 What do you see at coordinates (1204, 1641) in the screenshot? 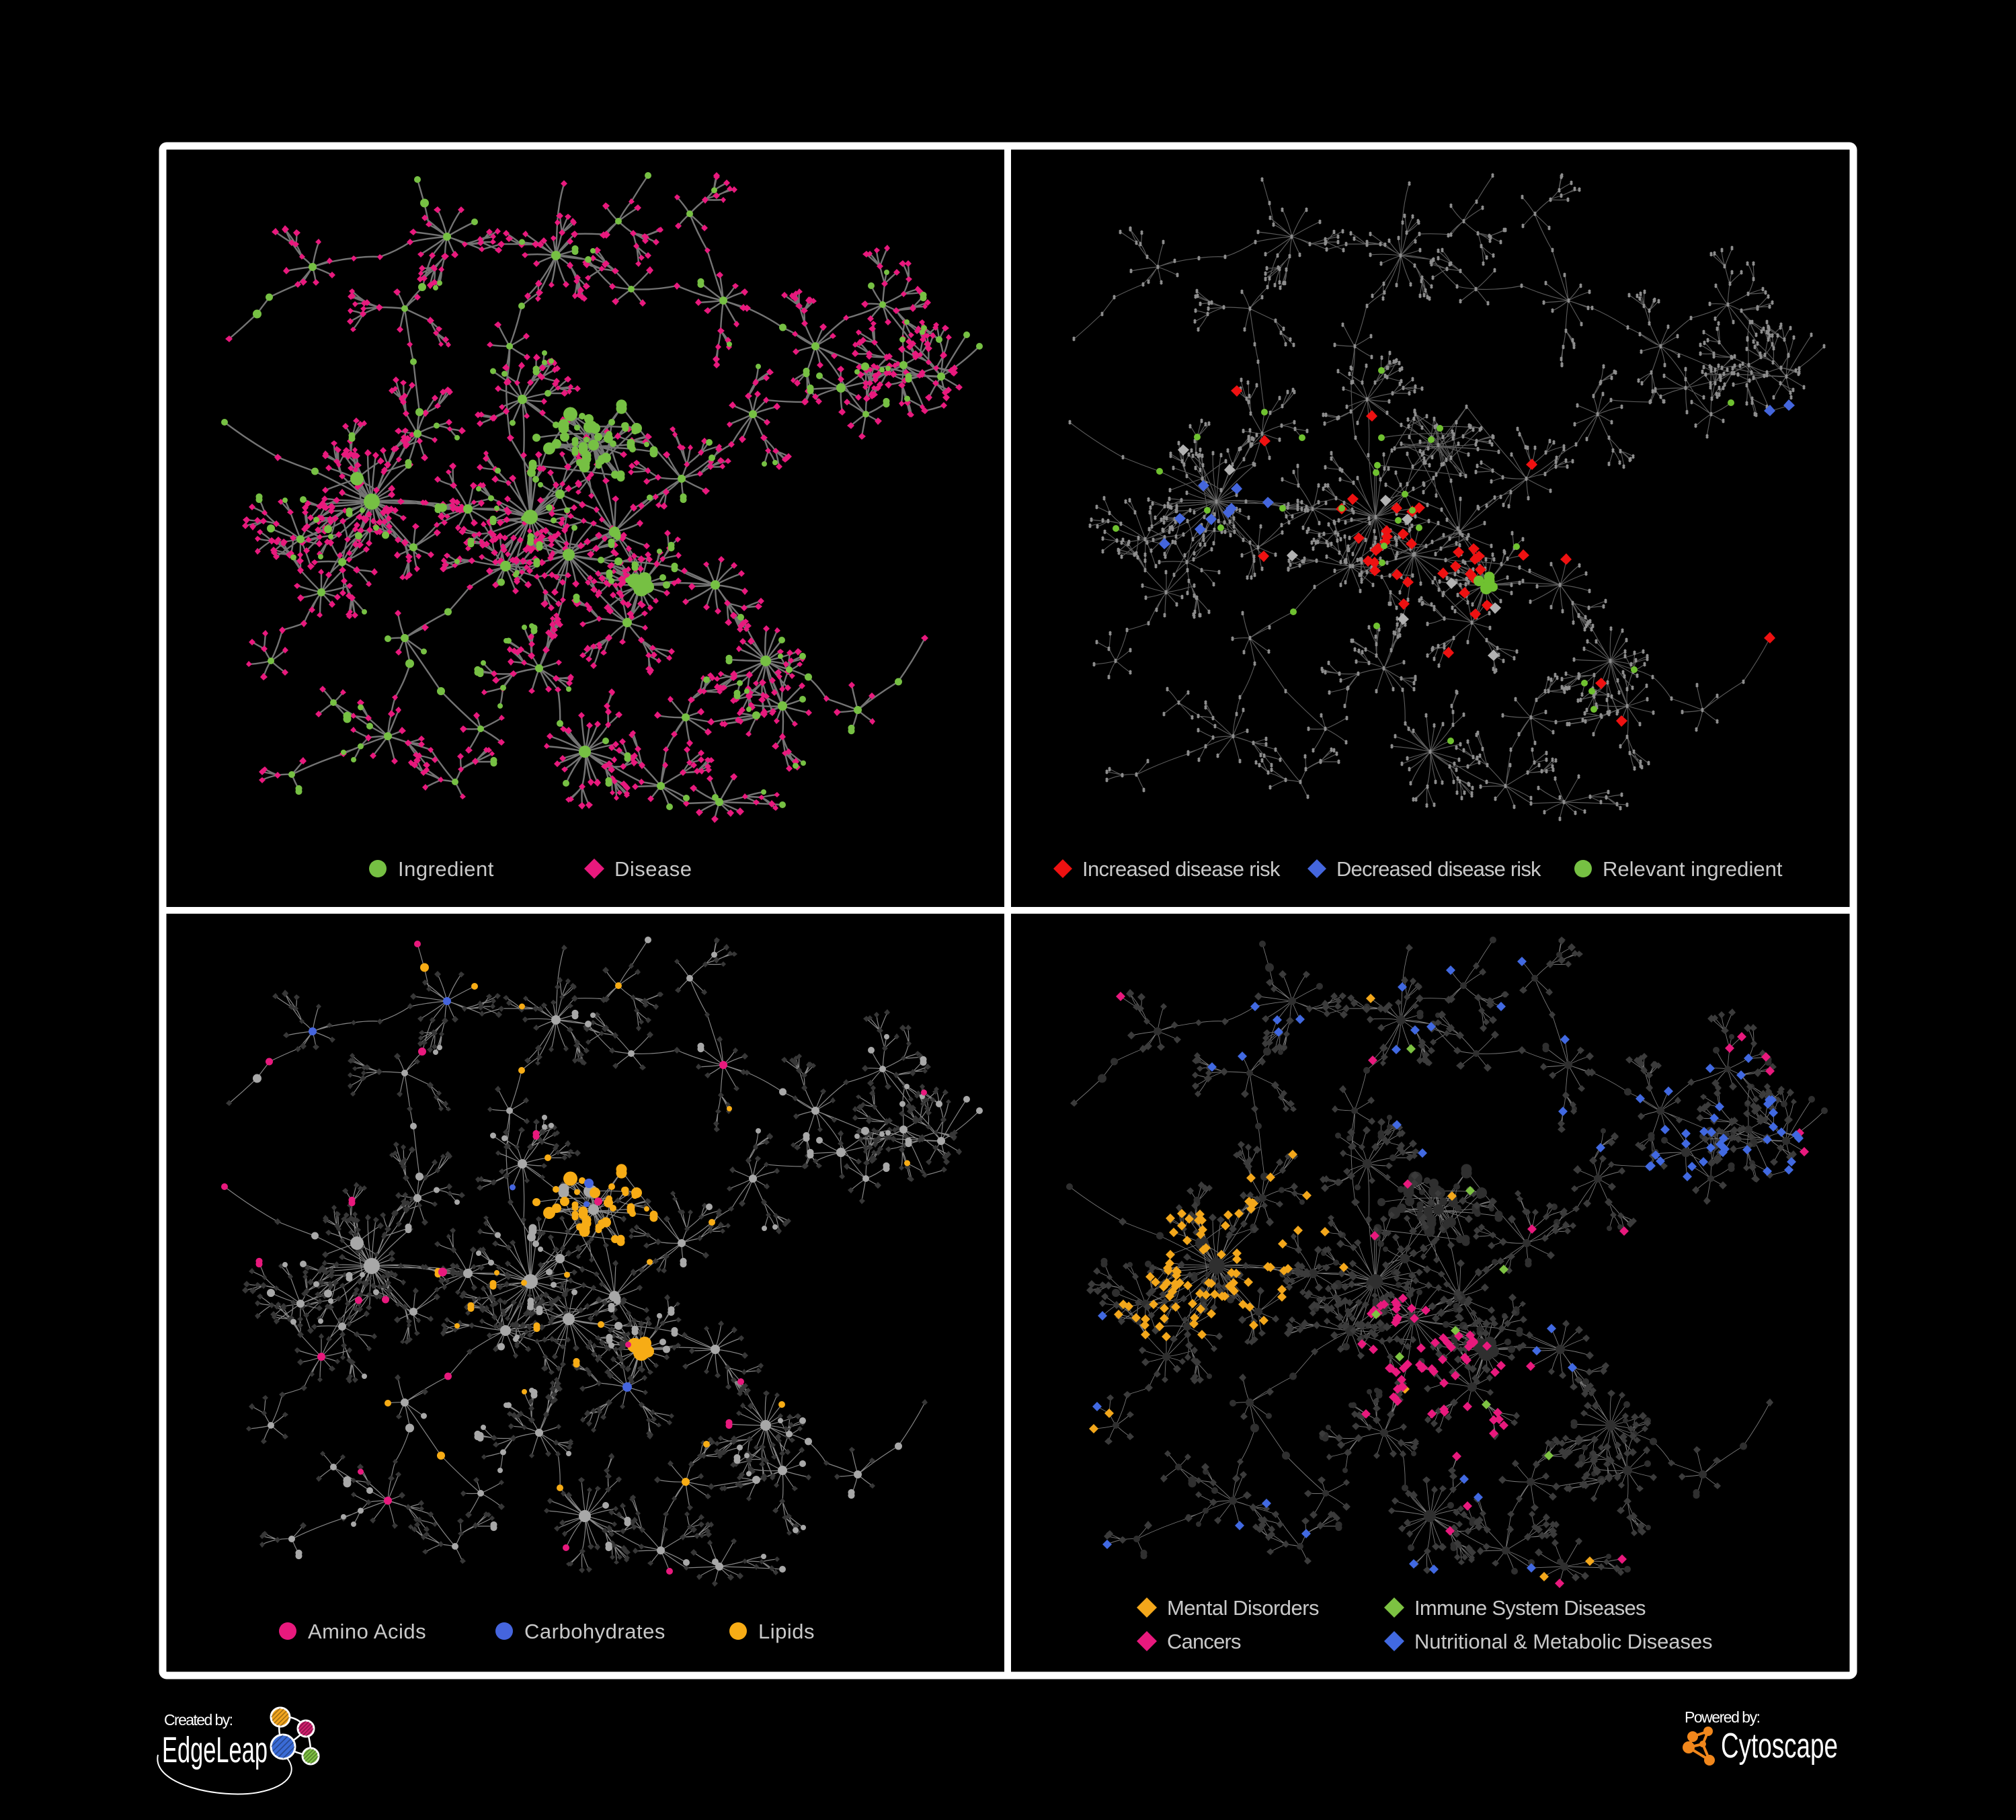
I see `svg-text: Cancers` at bounding box center [1204, 1641].